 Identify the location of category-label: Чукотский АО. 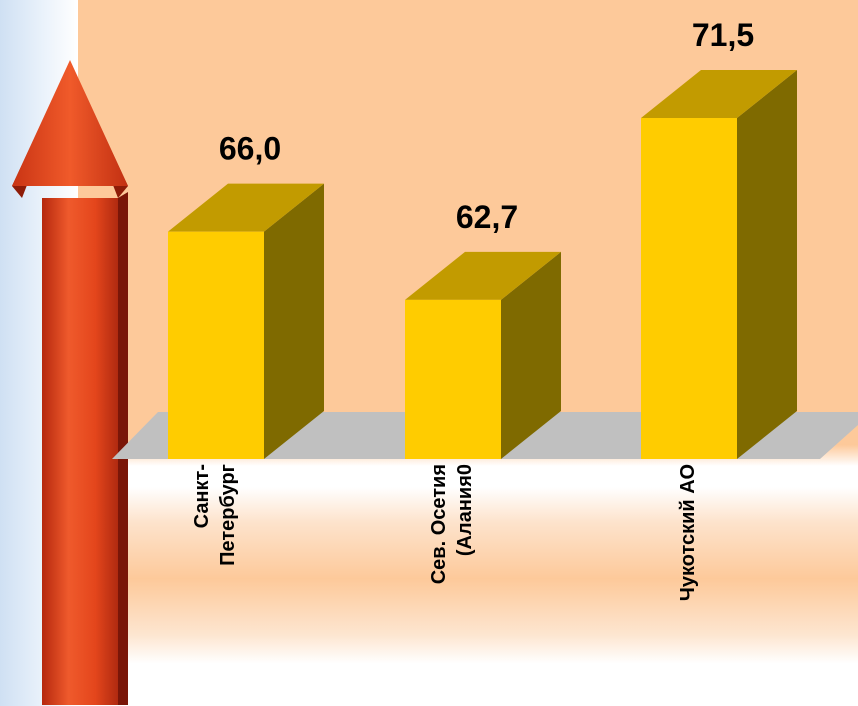
(688, 532).